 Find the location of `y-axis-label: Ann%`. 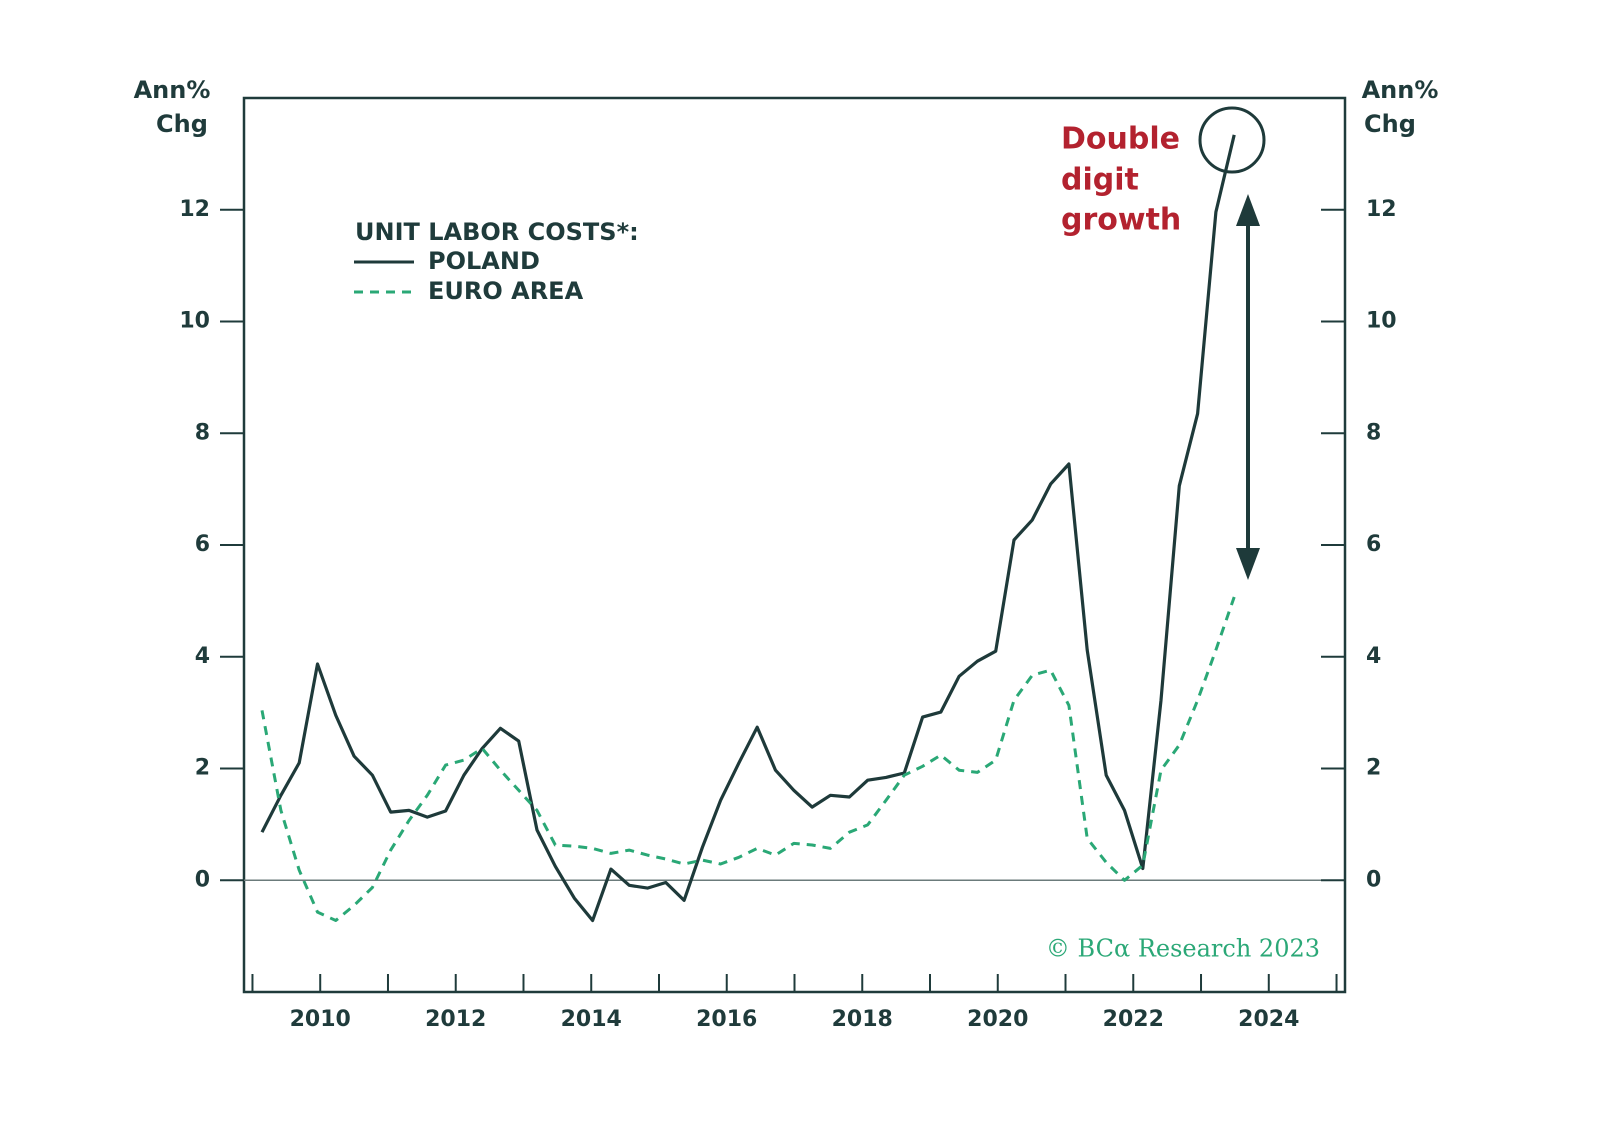

y-axis-label: Ann% is located at coordinates (172, 90).